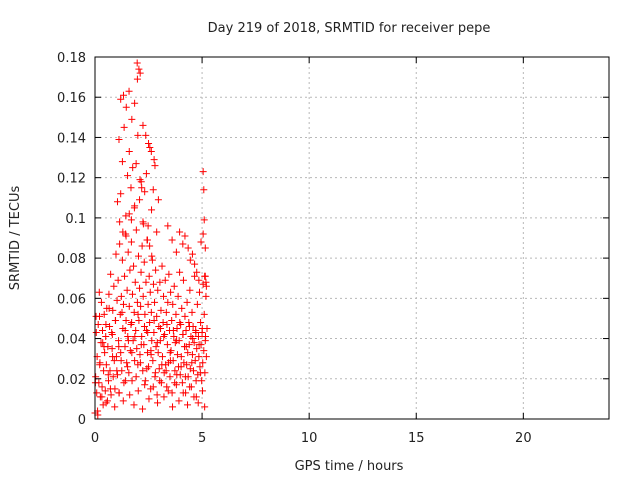 The height and width of the screenshot is (480, 640). Describe the element at coordinates (71, 380) in the screenshot. I see `y-tick-label: 0.02` at that location.